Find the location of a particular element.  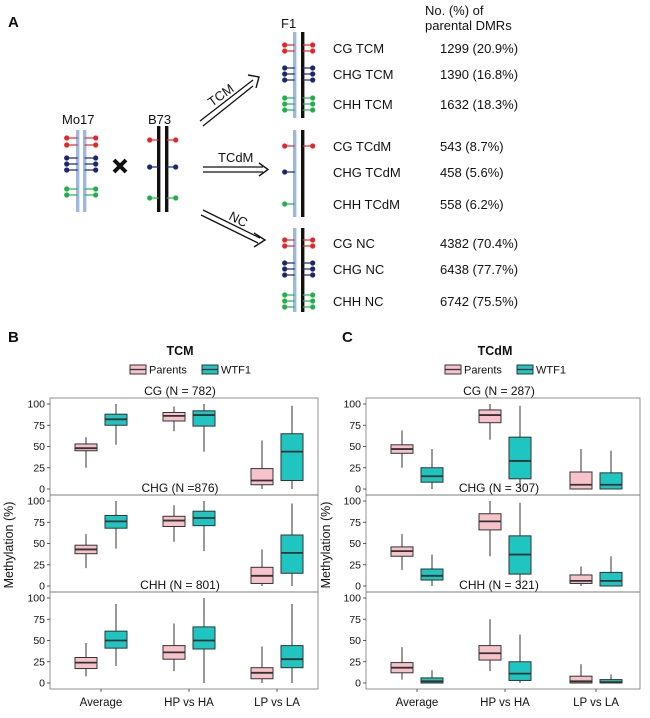

dmr-row-label: CHH TCM is located at coordinates (363, 104).